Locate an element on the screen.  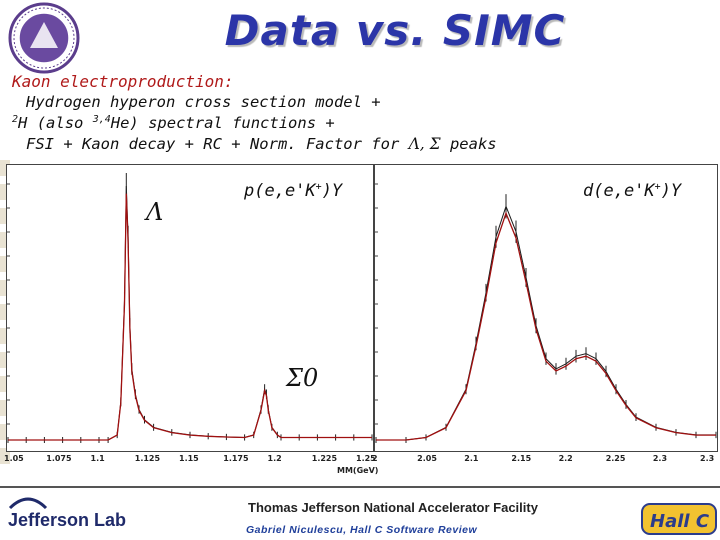
x-axis-tick-label: 2.15 is located at coordinates (521, 458).